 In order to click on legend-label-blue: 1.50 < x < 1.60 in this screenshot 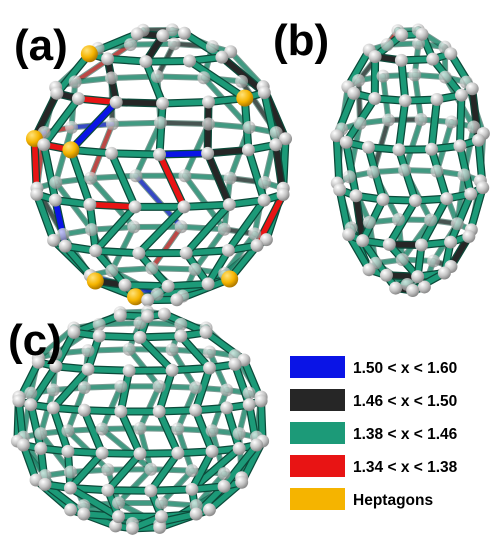, I will do `click(405, 368)`.